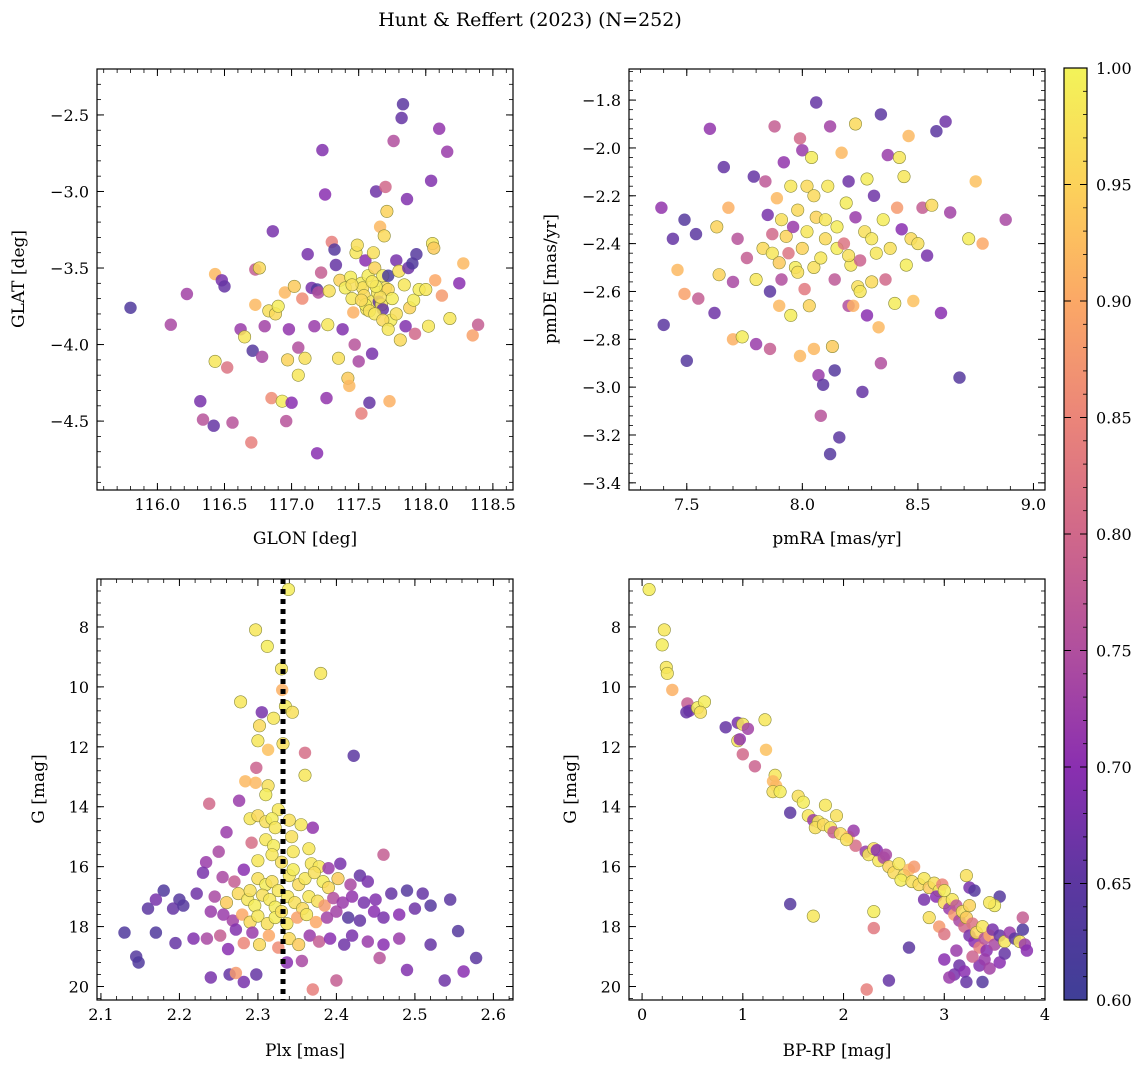 This screenshot has width=1148, height=1068. I want to click on axes-frame-sky, so click(305, 279).